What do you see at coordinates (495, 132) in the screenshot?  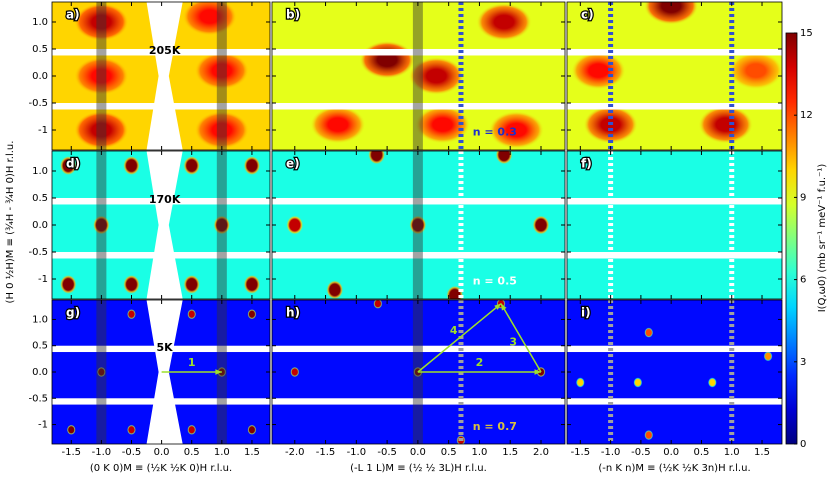 I see `cut-label: n = 0.3` at bounding box center [495, 132].